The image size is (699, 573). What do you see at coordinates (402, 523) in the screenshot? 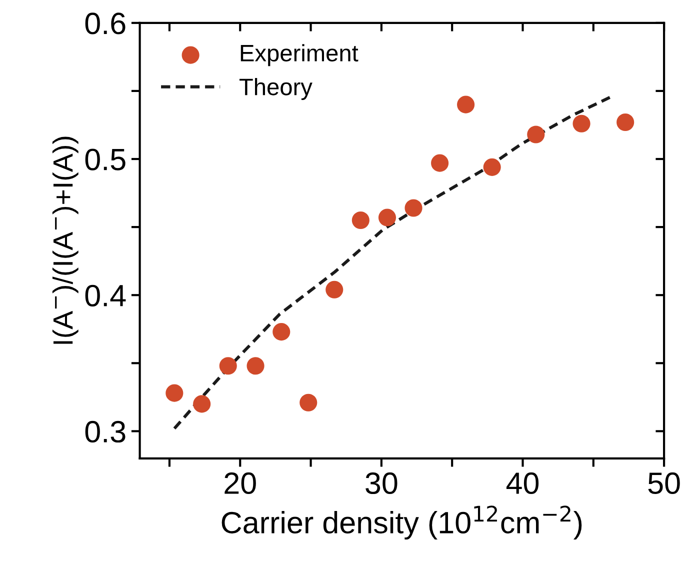
I see `x-axis-title: Carrier density (10$^{12}$cm$^{−2}$)` at bounding box center [402, 523].